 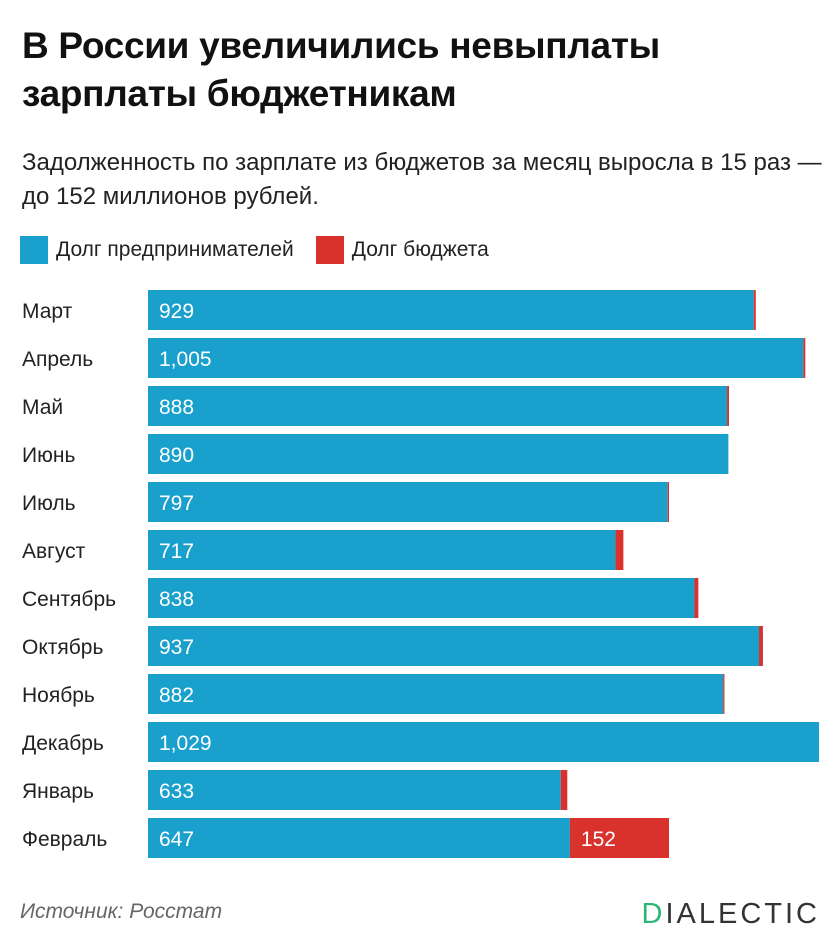 I want to click on dialectic-logo: DIALECTIC, so click(x=731, y=914).